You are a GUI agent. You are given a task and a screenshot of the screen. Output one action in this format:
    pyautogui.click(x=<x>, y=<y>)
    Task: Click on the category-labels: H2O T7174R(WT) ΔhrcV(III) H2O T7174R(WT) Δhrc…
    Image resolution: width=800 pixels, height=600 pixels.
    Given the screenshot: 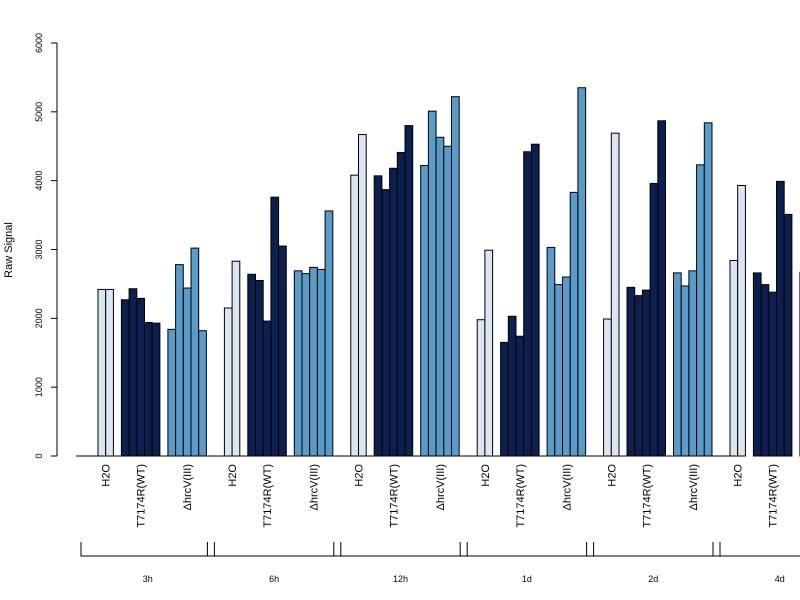 What is the action you would take?
    pyautogui.click(x=440, y=496)
    